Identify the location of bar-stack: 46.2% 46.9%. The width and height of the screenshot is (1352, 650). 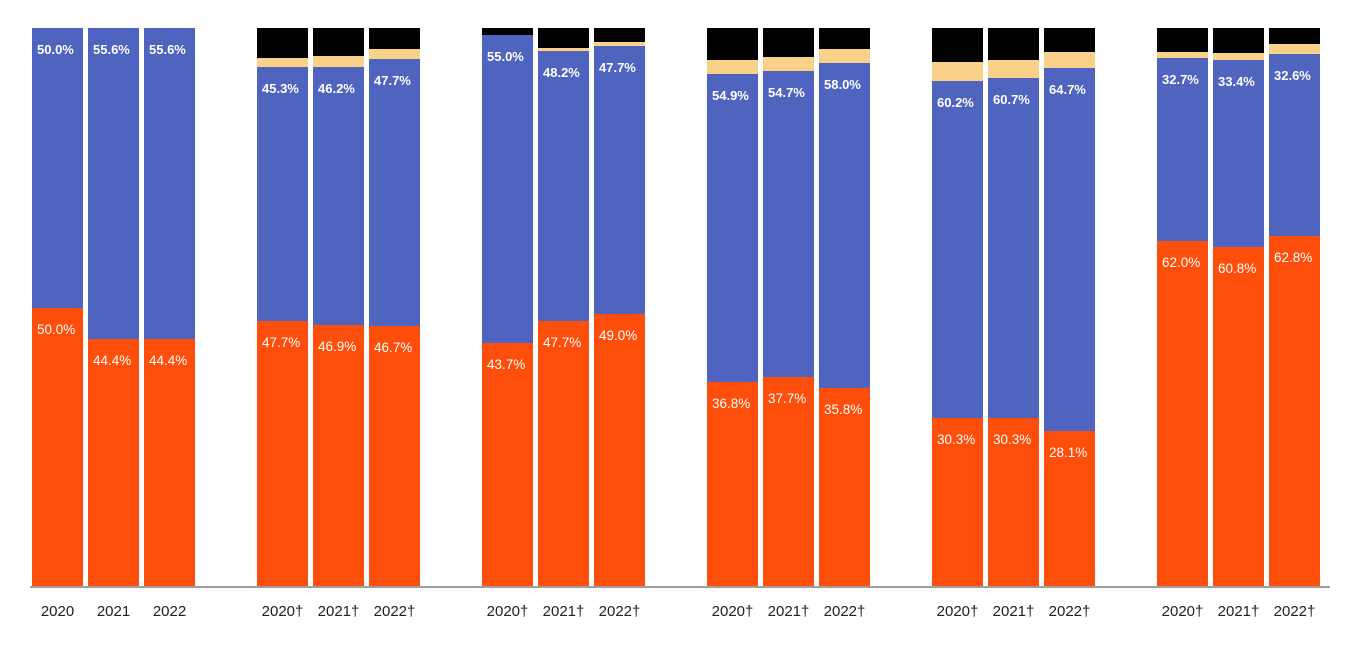
(338, 308).